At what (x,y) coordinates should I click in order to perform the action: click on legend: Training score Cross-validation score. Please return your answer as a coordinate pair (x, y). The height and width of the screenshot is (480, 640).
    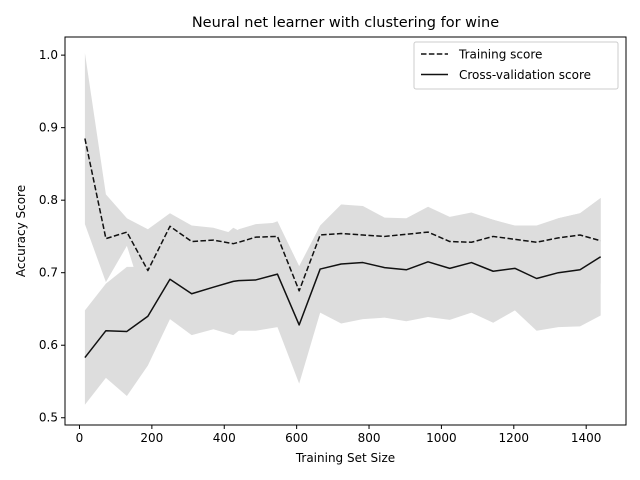
    Looking at the image, I should click on (516, 65).